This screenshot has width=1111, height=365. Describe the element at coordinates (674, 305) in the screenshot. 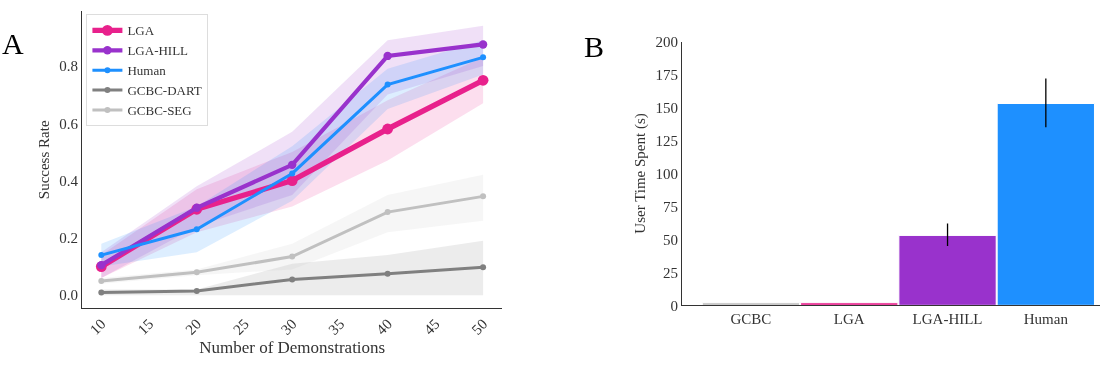

I see `y-tick-label: 0` at that location.